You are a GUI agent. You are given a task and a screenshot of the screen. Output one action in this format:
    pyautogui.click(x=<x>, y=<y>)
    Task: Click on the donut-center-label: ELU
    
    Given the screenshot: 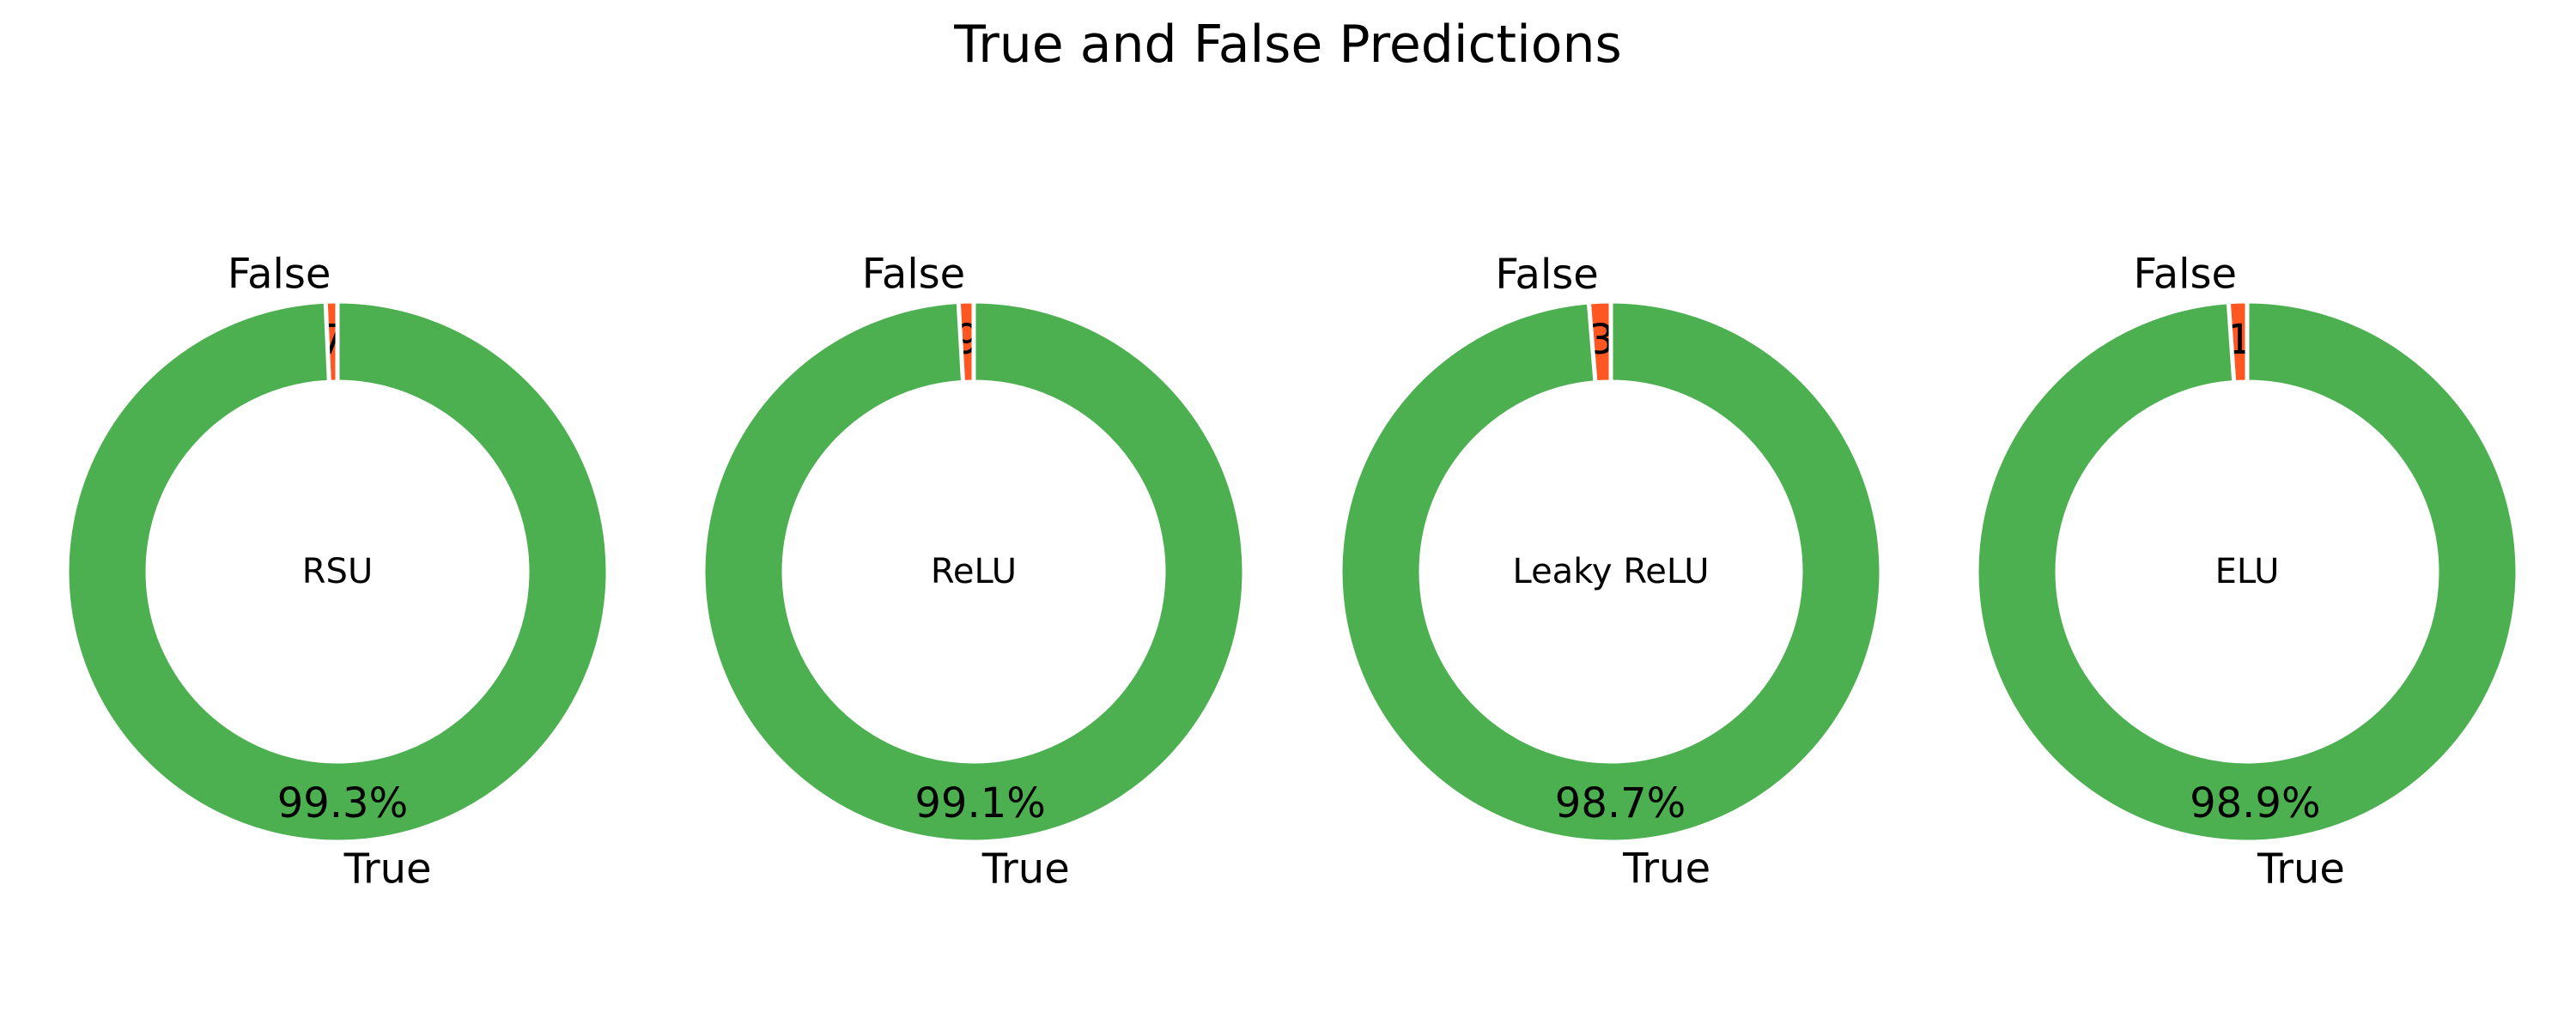 What is the action you would take?
    pyautogui.click(x=2247, y=571)
    